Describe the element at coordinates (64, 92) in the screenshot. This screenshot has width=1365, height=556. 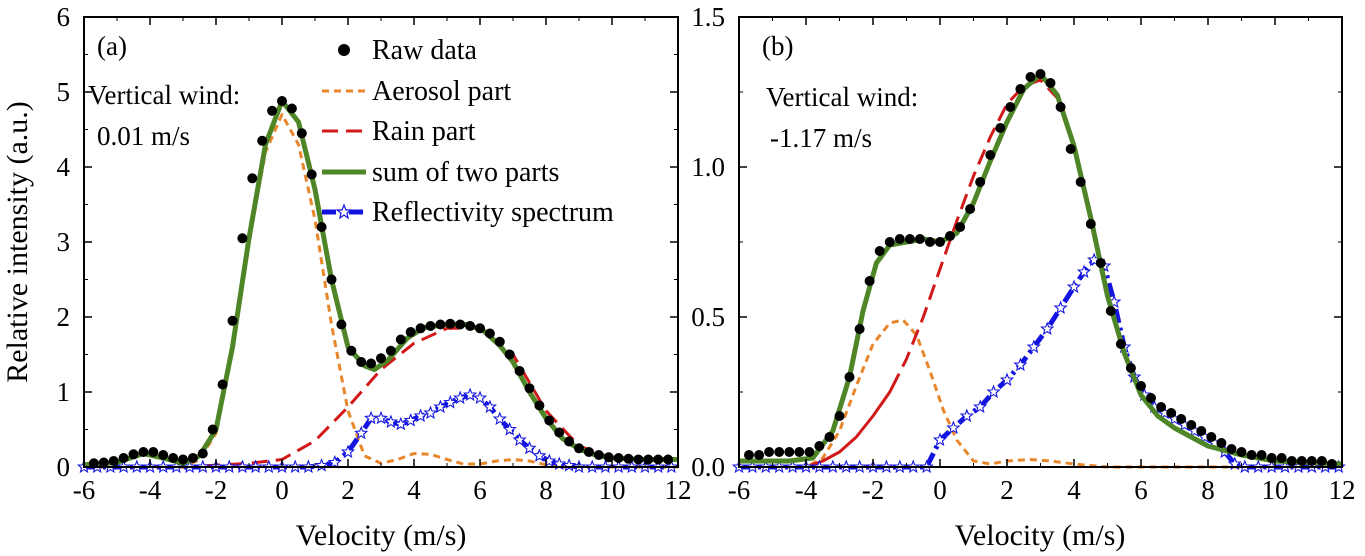
I see `panel-a-y-tick-label: 5` at that location.